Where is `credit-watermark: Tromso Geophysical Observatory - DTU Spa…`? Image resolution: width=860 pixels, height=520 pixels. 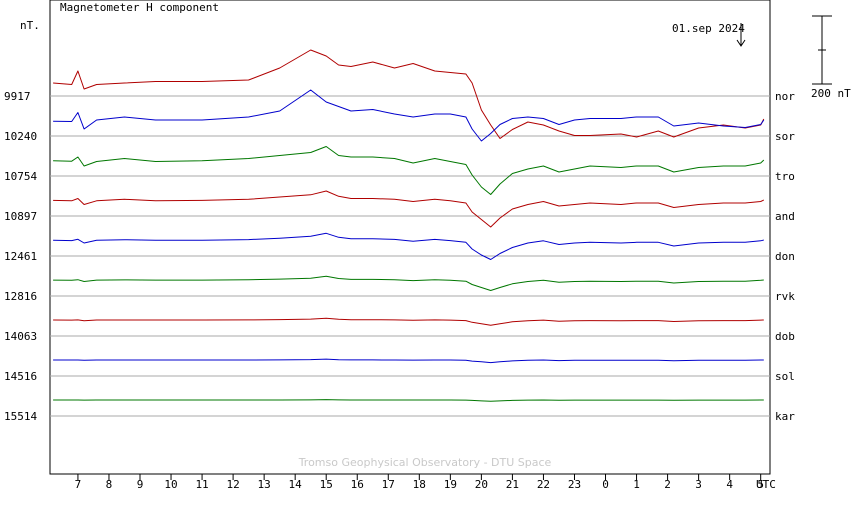 credit-watermark: Tromso Geophysical Observatory - DTU Spa… is located at coordinates (425, 462).